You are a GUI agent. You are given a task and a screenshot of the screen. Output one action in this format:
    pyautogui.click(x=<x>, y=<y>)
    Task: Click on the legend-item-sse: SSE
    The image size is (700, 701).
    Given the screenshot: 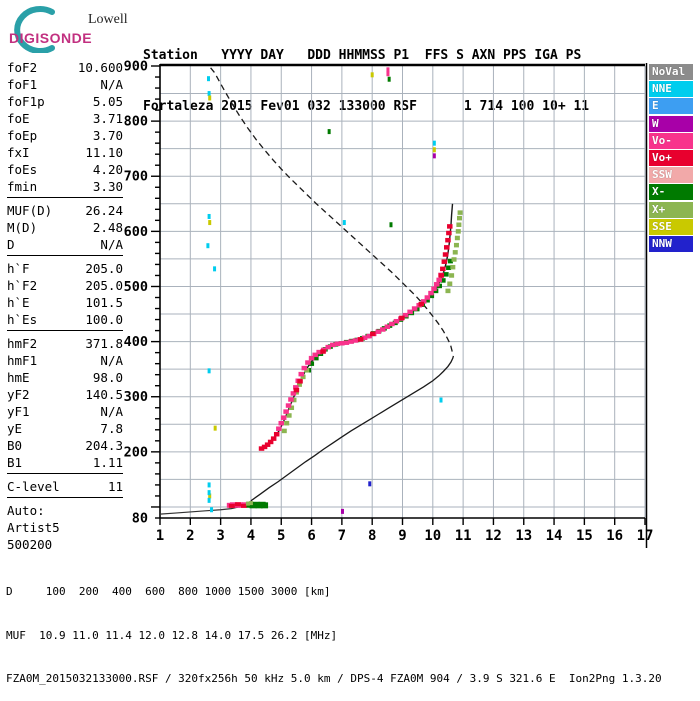 What is the action you would take?
    pyautogui.click(x=671, y=226)
    